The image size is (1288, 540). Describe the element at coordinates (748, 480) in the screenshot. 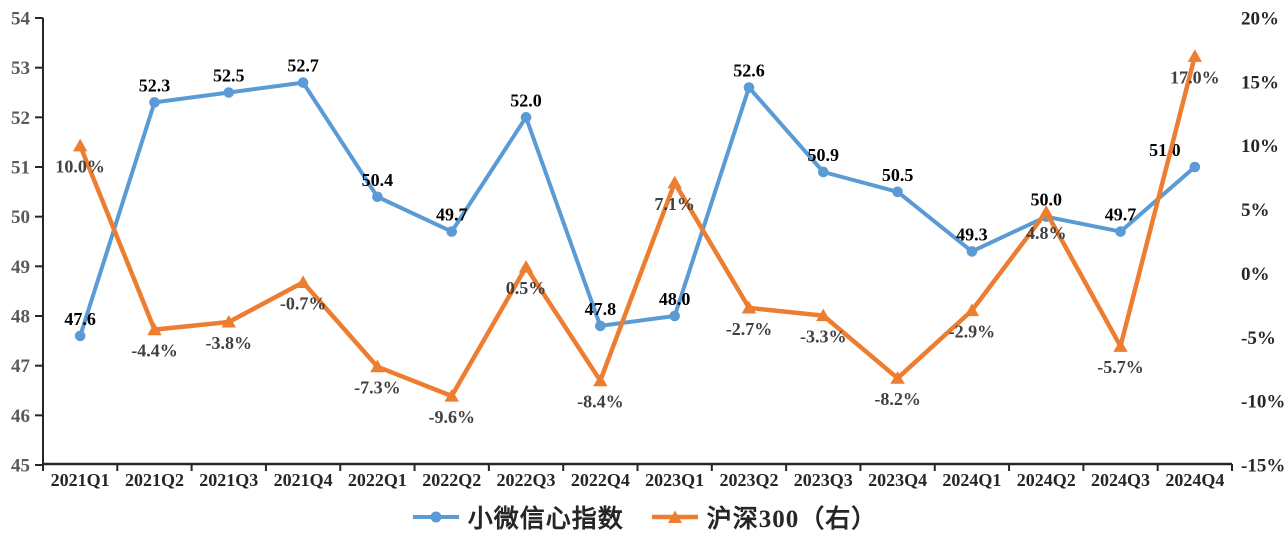

I see `x-axis-category-label: 2023Q2` at that location.